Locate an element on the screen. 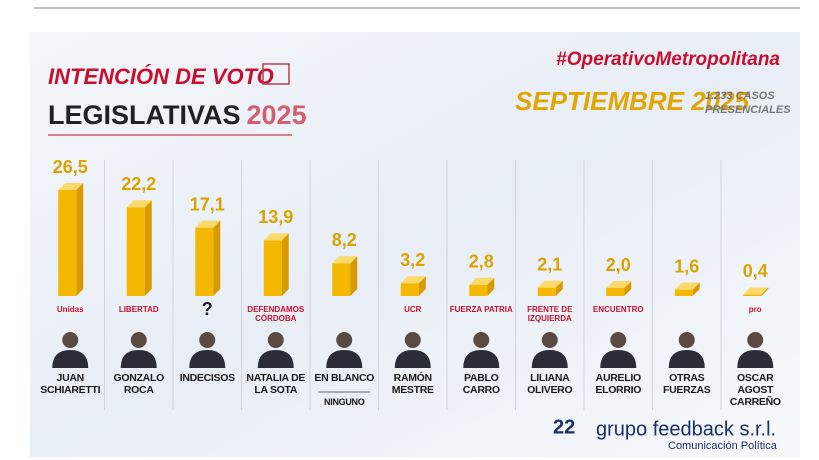  value-label: 17,1 is located at coordinates (207, 204).